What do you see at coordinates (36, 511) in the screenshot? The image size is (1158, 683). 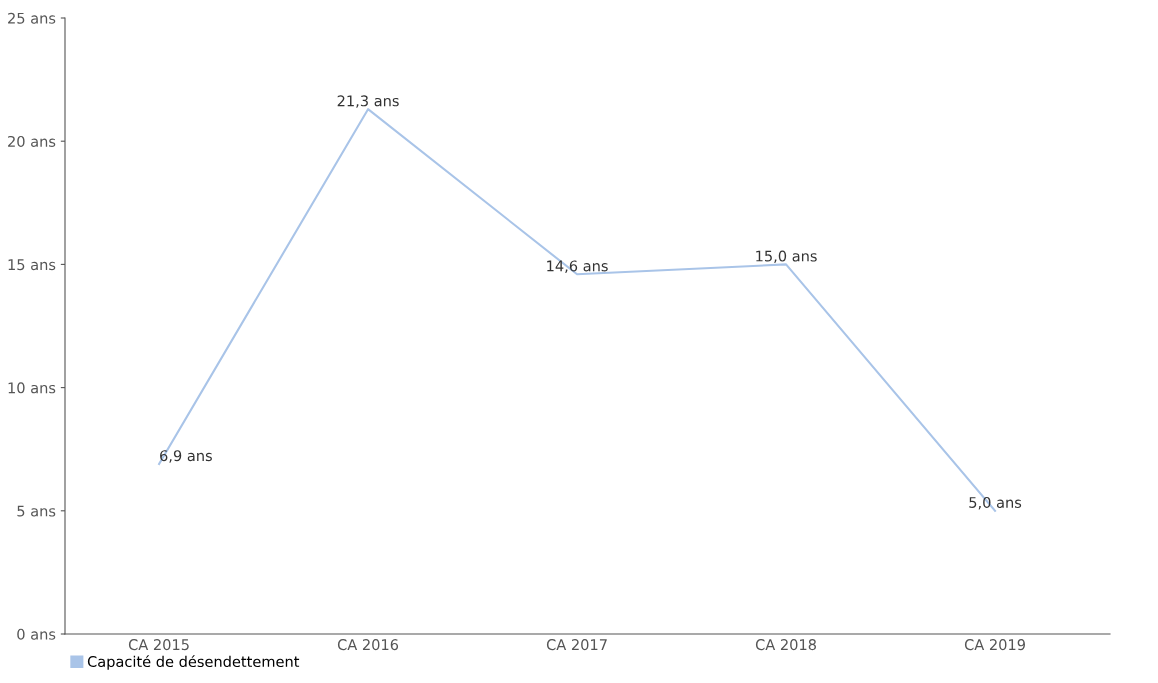 I see `y-tick-label: 5 ans` at bounding box center [36, 511].